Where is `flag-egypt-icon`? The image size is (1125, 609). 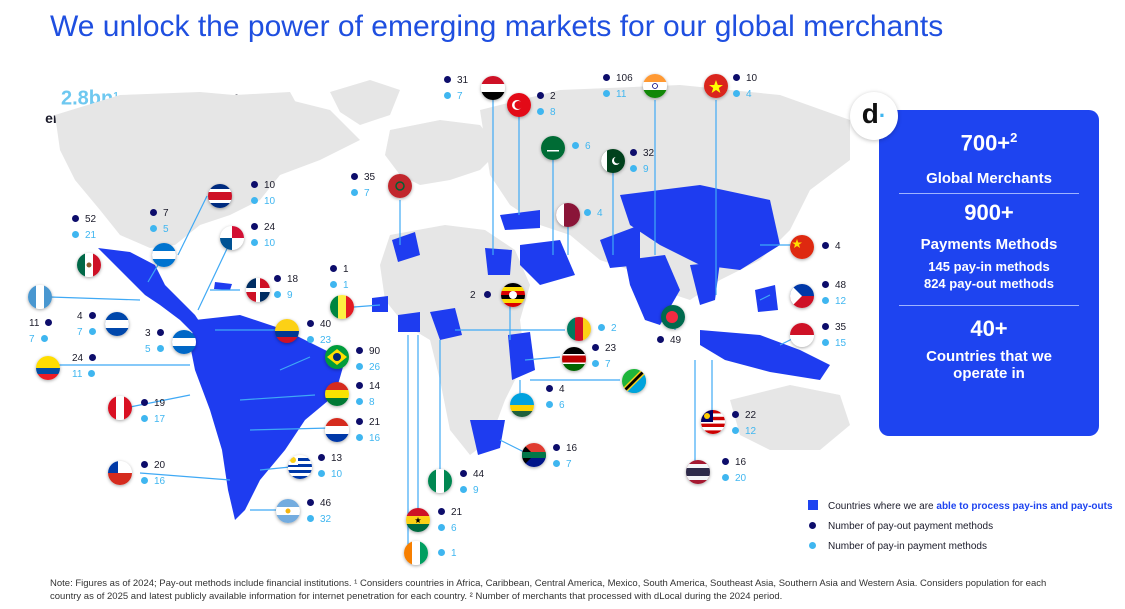 flag-egypt-icon is located at coordinates (493, 88).